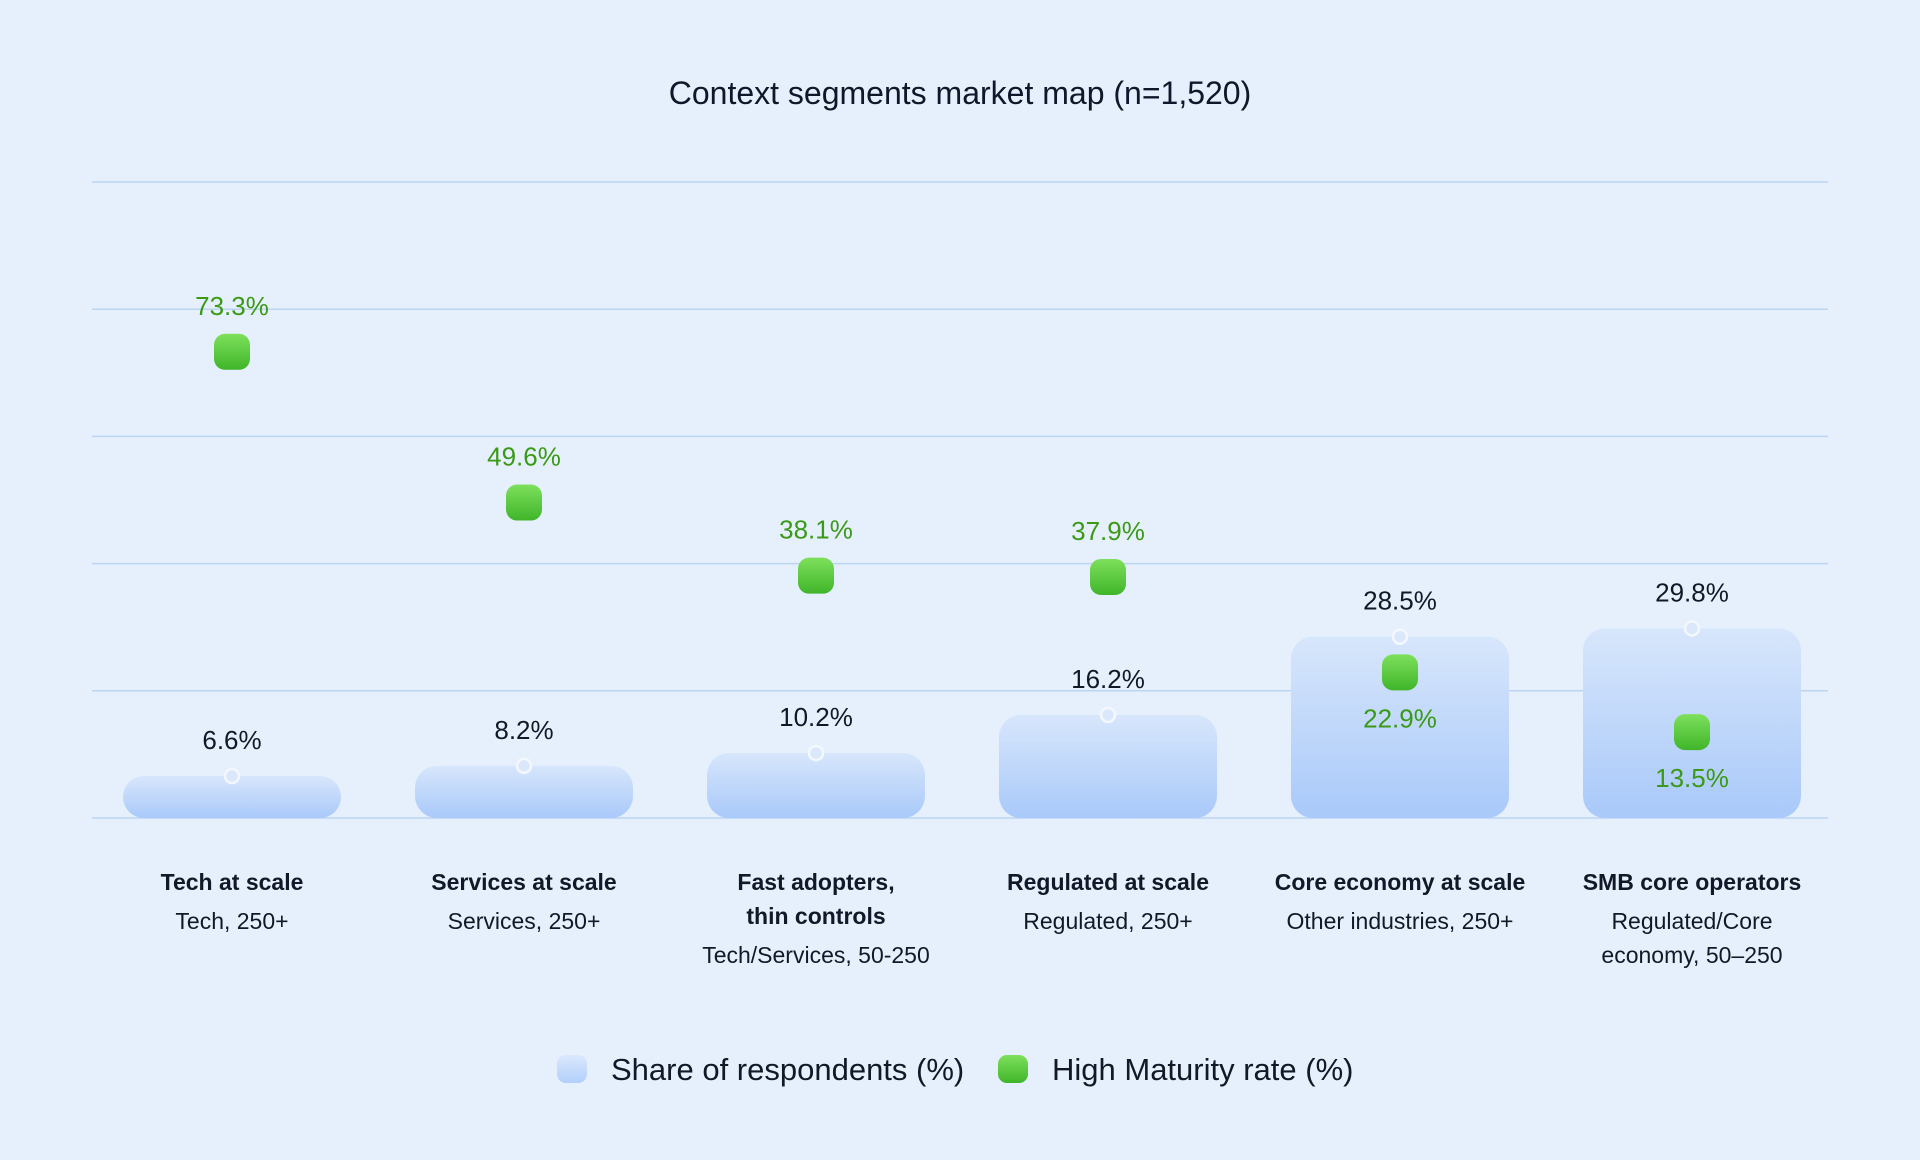  Describe the element at coordinates (960, 93) in the screenshot. I see `chart-title: Context segments market map (n=1,520)` at that location.